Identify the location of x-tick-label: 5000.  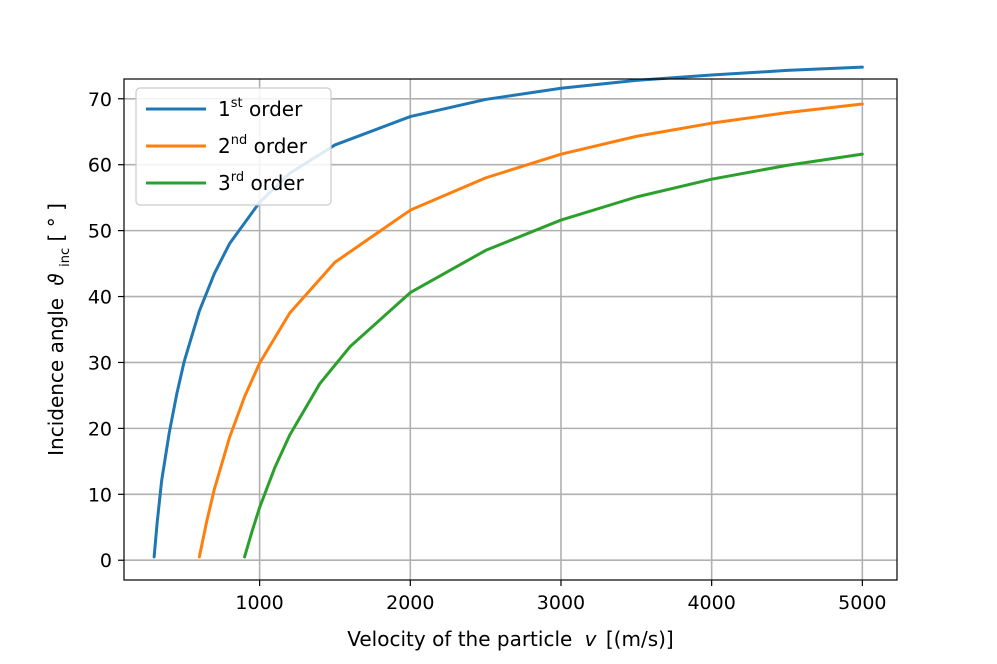
(862, 603).